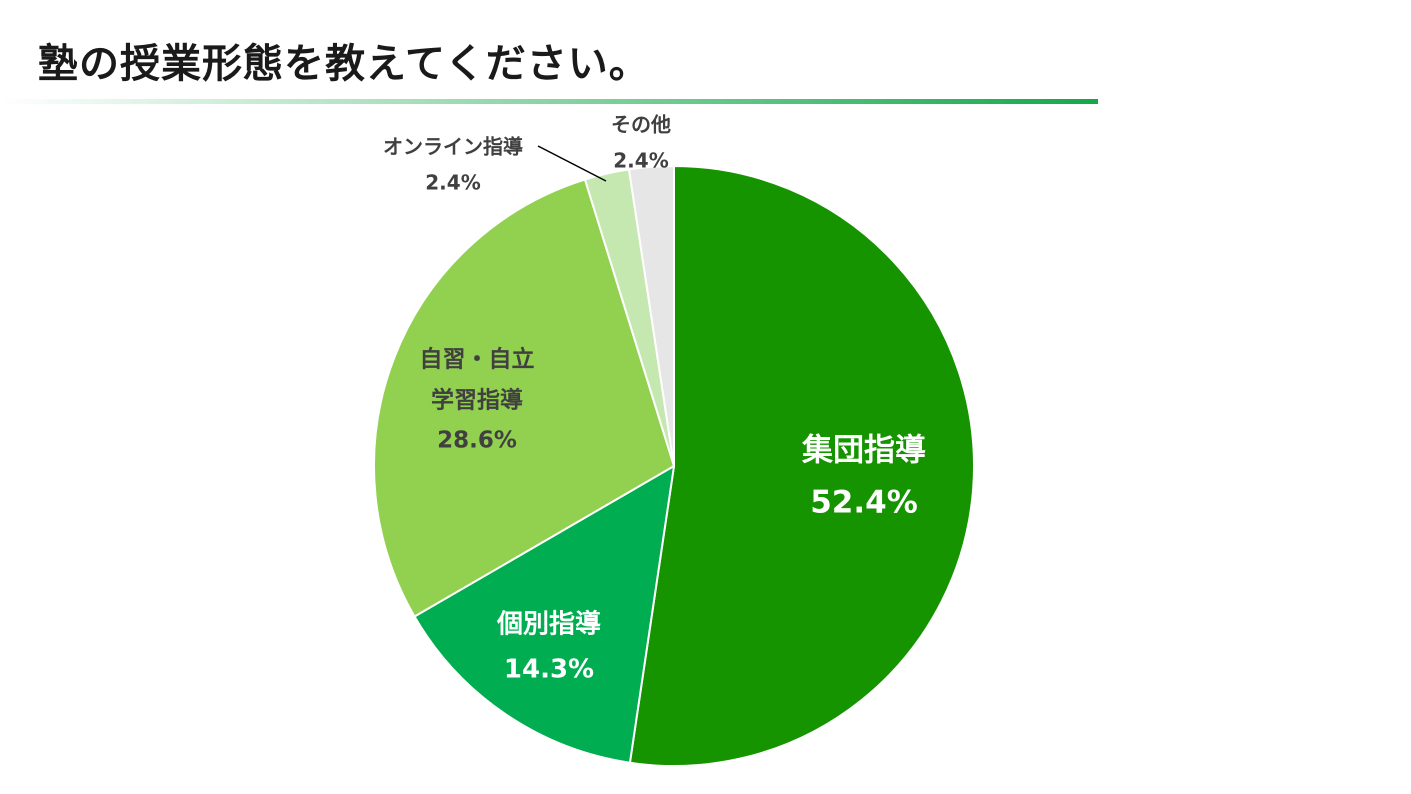  I want to click on slice-category-label: オンライン指導, so click(453, 147).